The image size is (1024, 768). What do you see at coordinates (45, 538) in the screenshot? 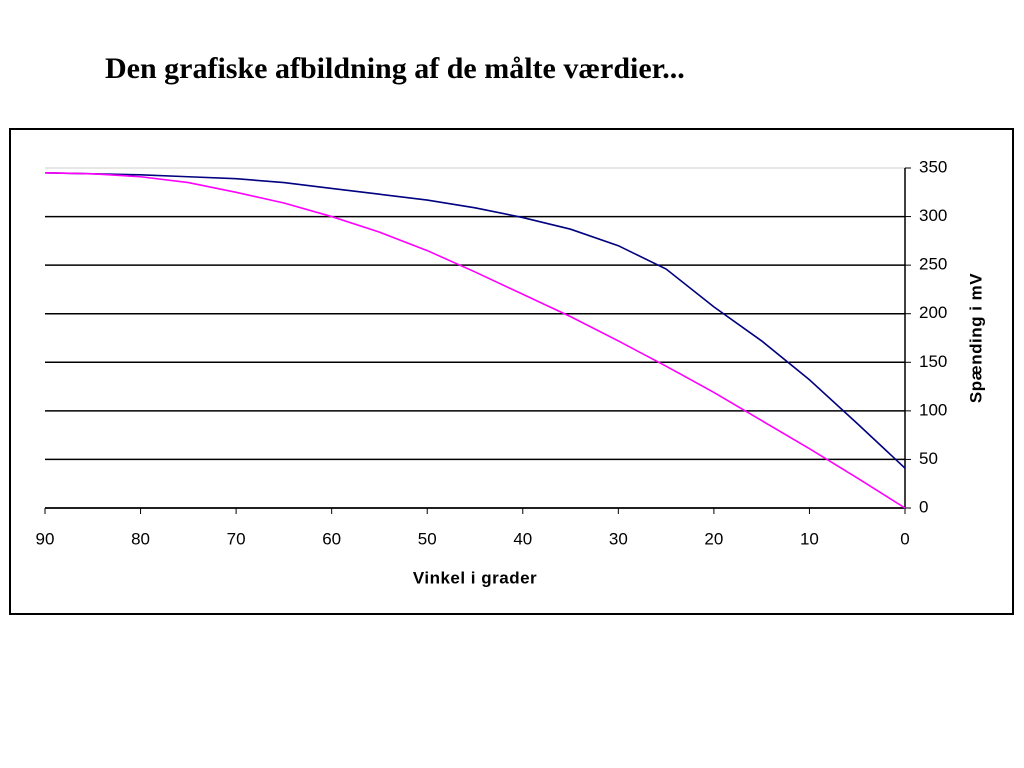
I see `x-tick-label: 90` at bounding box center [45, 538].